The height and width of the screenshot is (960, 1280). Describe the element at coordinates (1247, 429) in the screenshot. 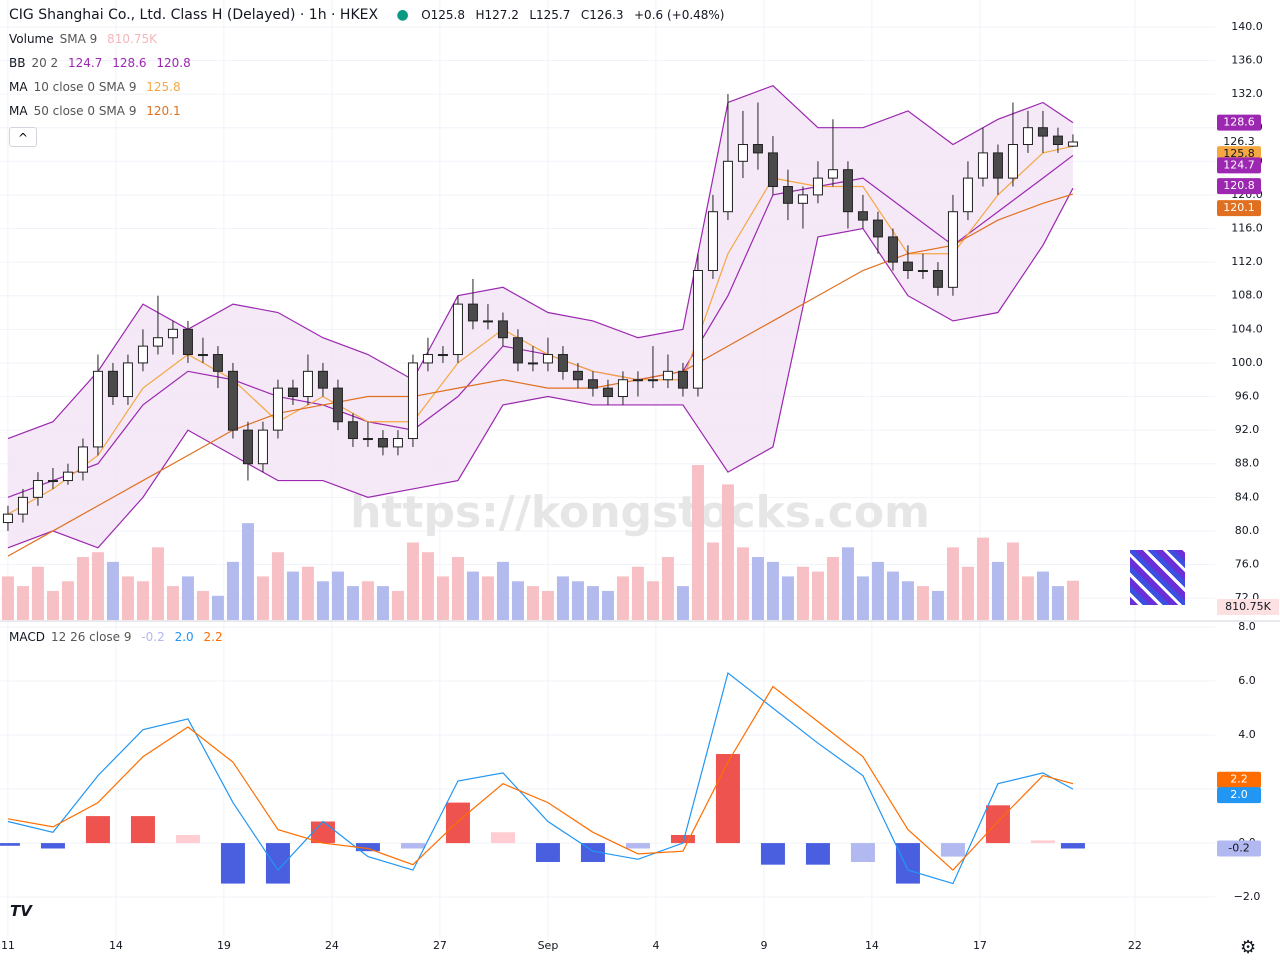

I see `y-tick-label: 92.0` at that location.